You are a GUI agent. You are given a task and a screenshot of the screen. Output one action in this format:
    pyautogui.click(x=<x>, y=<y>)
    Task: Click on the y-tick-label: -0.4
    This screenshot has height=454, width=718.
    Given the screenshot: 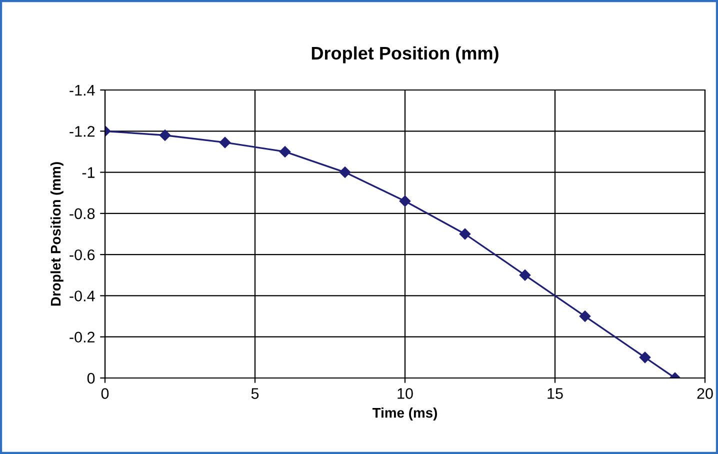 What is the action you would take?
    pyautogui.click(x=82, y=296)
    